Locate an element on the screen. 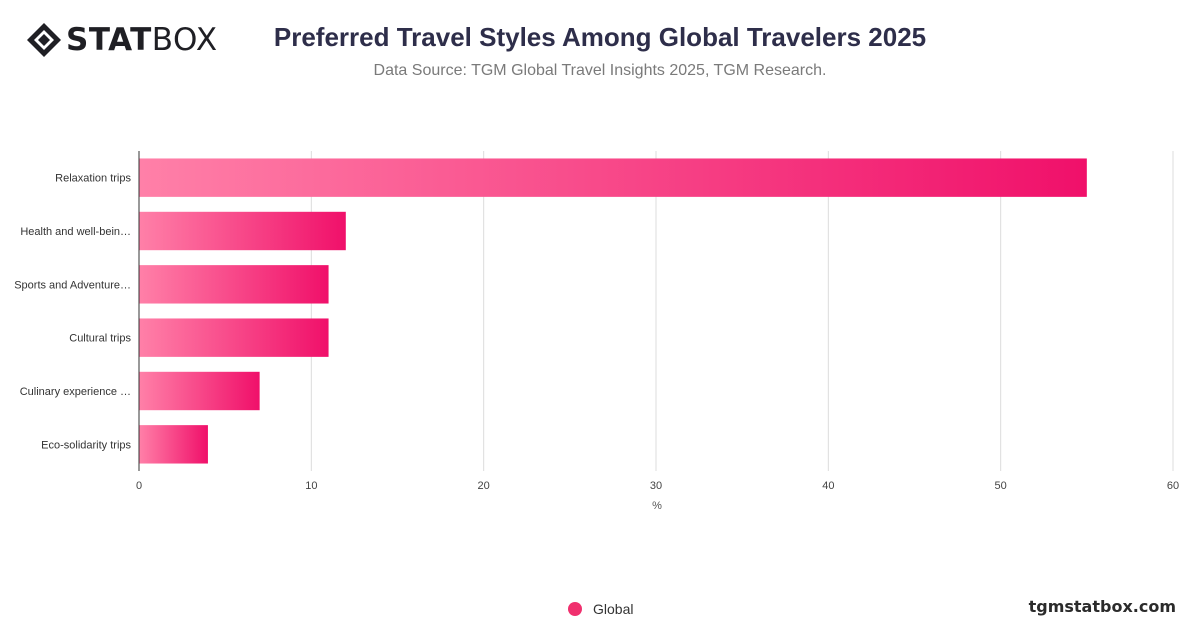  x-tick-label: 0 is located at coordinates (139, 486).